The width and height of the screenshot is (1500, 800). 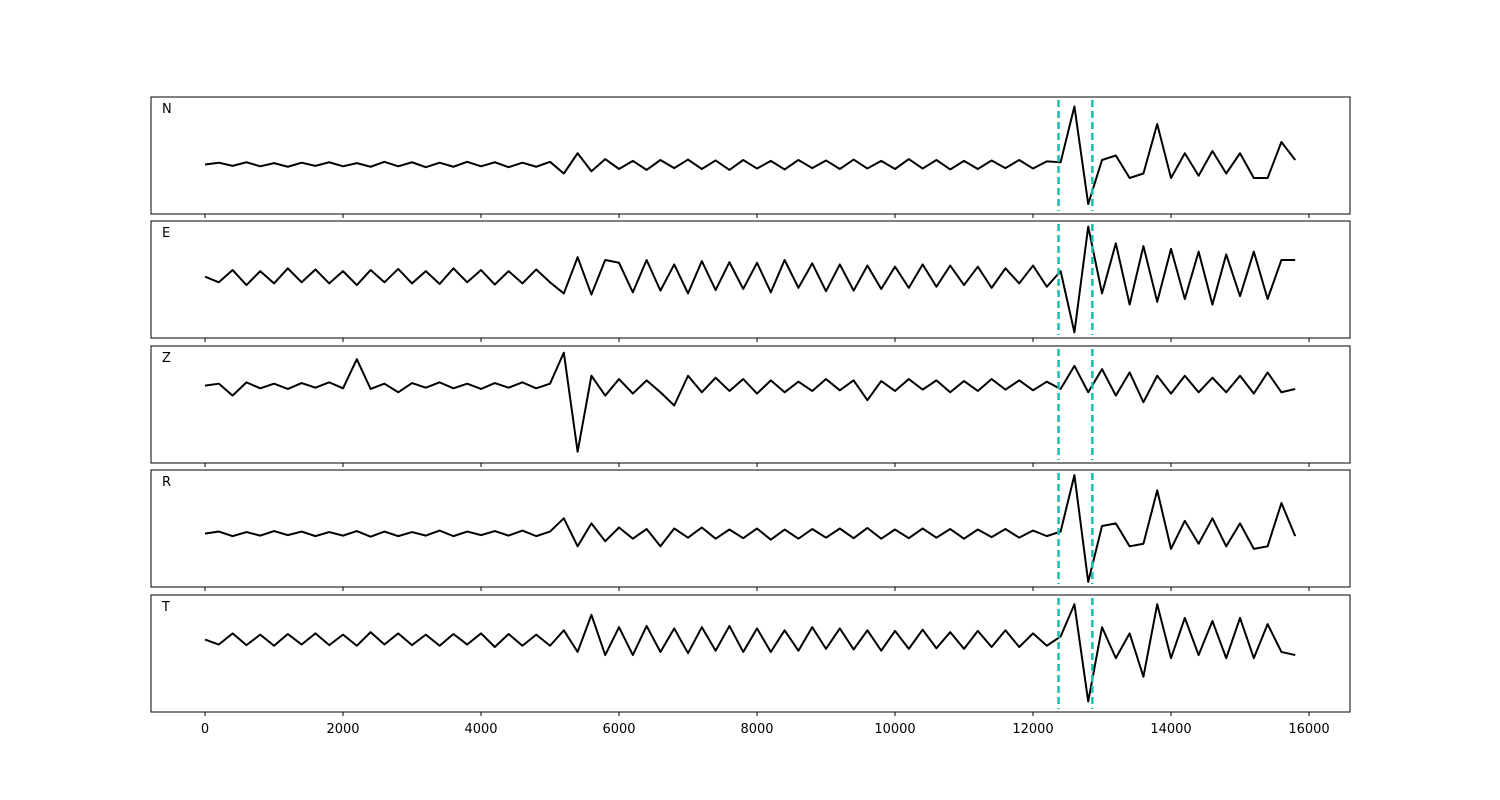 What do you see at coordinates (1170, 729) in the screenshot?
I see `x-tick-label: 14000` at bounding box center [1170, 729].